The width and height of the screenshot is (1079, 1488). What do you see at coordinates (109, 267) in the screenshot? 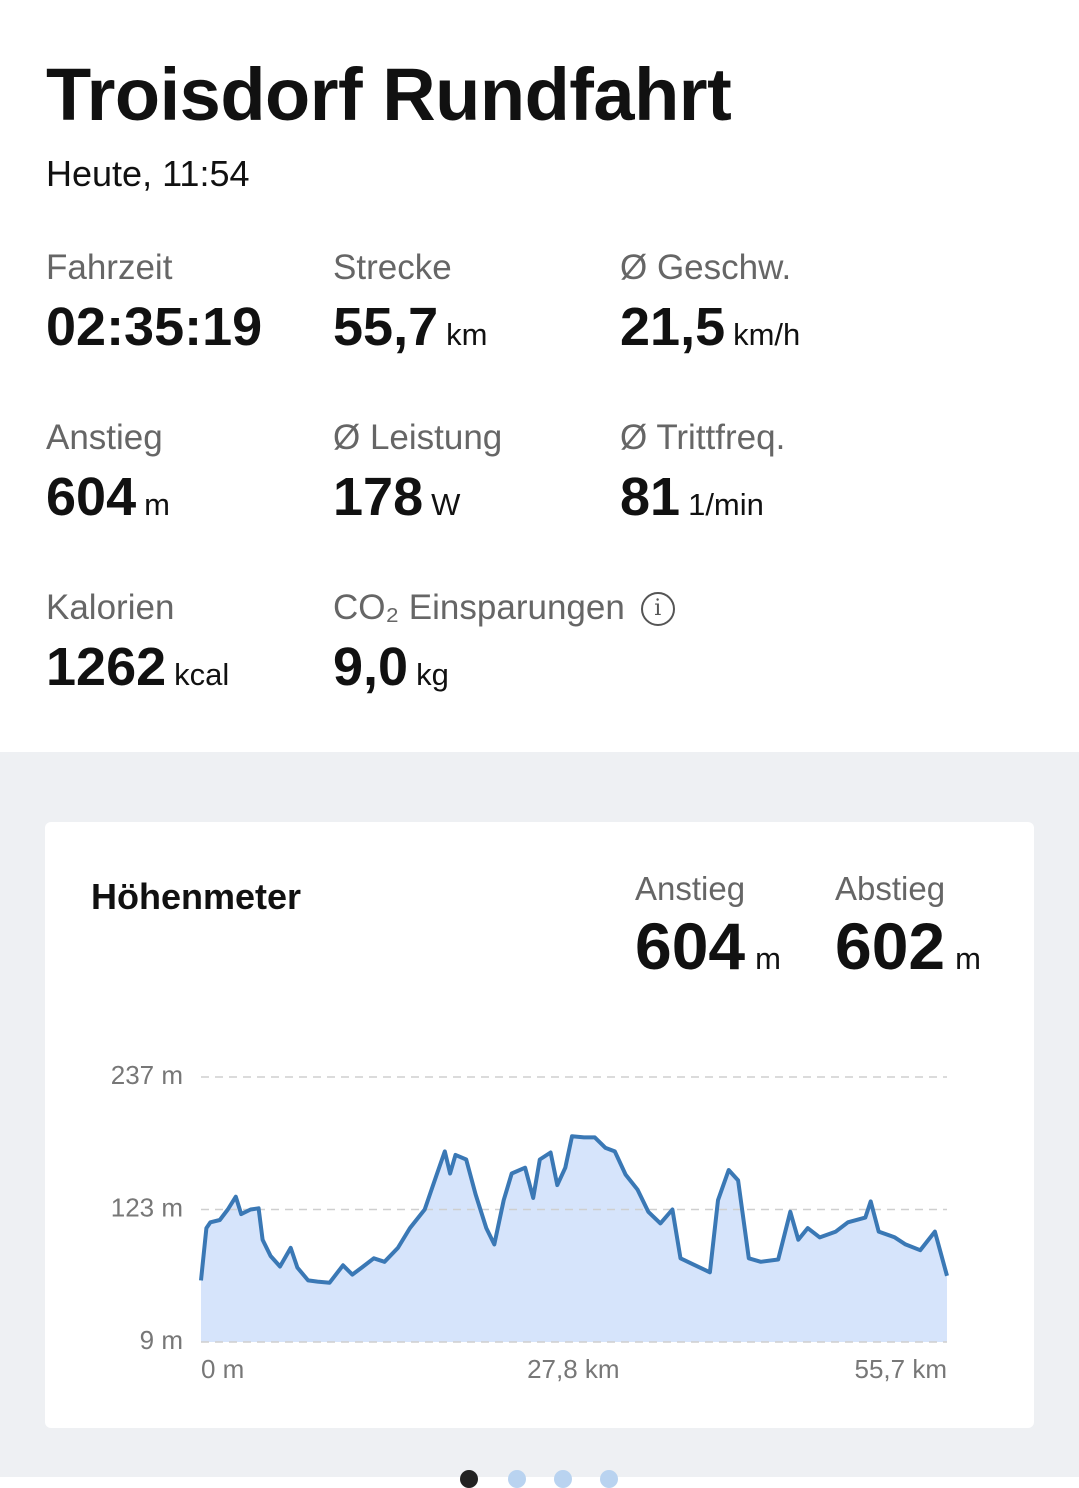
I see `stat-label: Fahrzeit` at bounding box center [109, 267].